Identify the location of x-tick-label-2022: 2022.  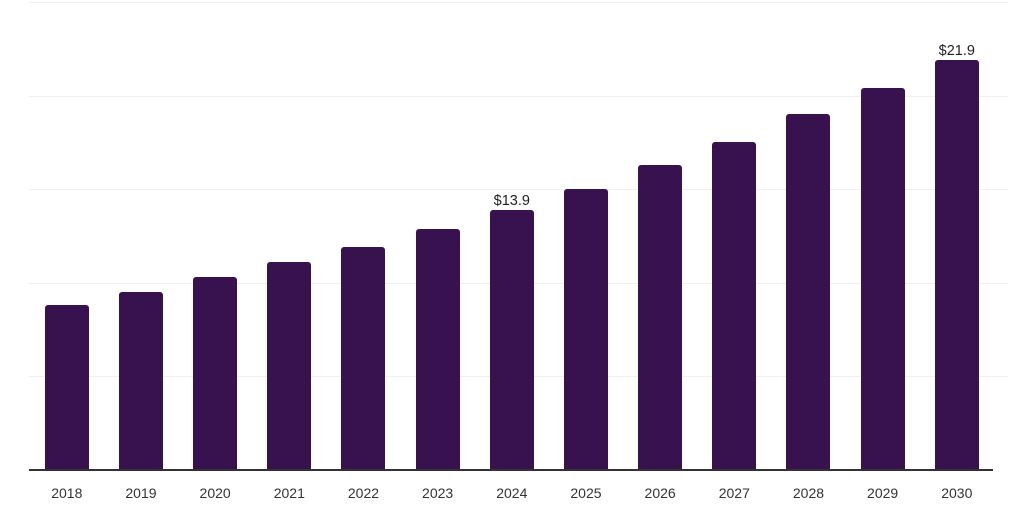
(363, 493).